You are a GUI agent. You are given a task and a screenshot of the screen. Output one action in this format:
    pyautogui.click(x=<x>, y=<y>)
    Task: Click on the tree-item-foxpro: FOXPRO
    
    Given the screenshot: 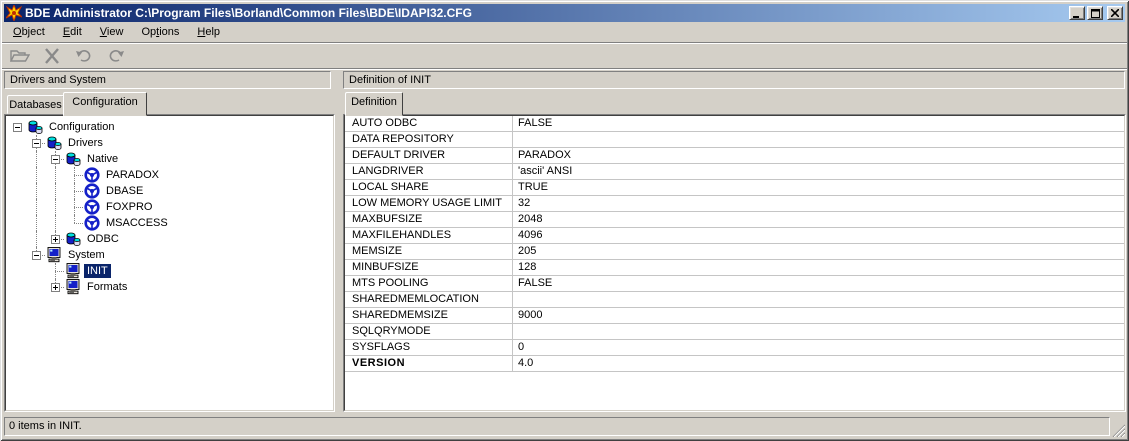 What is the action you would take?
    pyautogui.click(x=169, y=207)
    